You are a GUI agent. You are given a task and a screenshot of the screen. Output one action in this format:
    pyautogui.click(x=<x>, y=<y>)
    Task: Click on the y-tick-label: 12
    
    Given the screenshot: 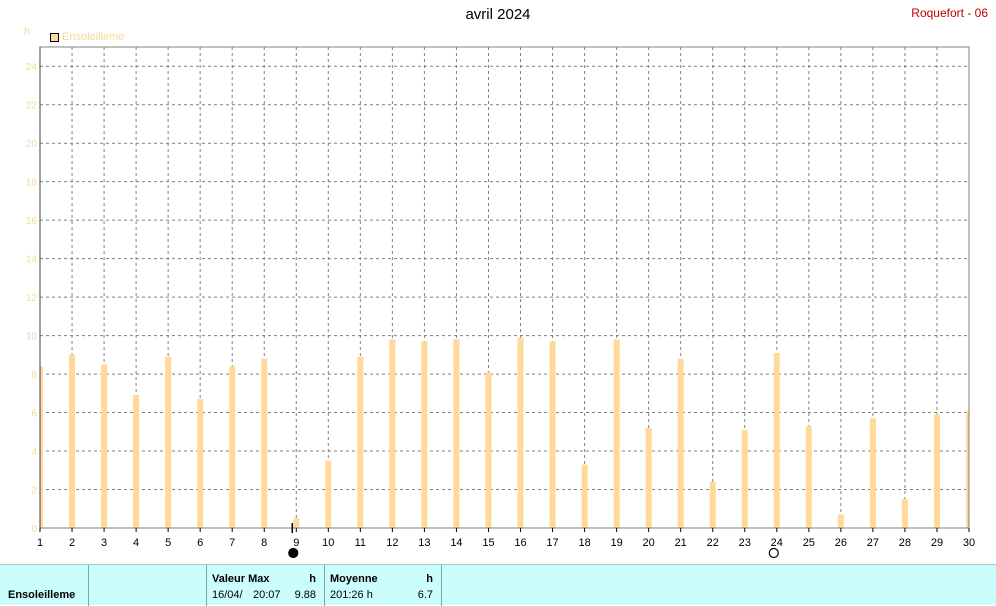 What is the action you would take?
    pyautogui.click(x=32, y=298)
    